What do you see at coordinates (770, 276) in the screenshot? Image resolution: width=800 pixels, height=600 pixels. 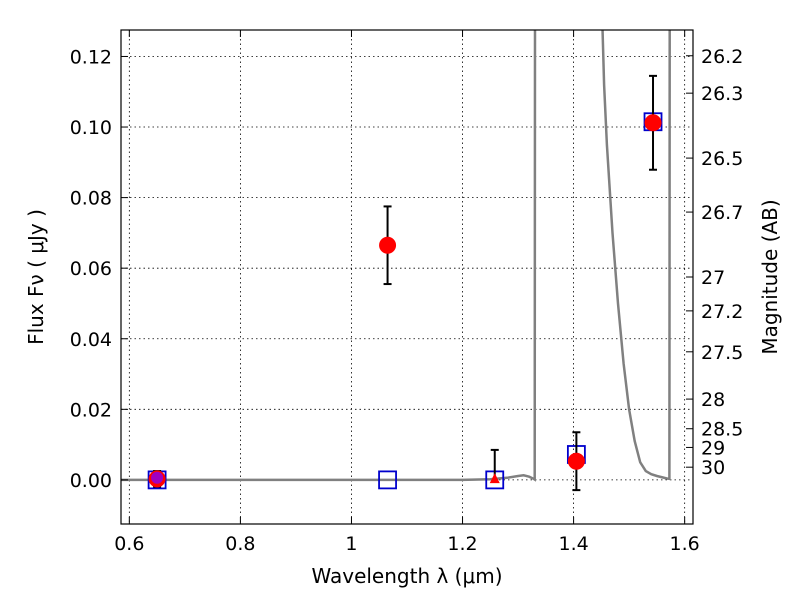 I see `y2-axis-label: Magnitude (AB)` at bounding box center [770, 276].